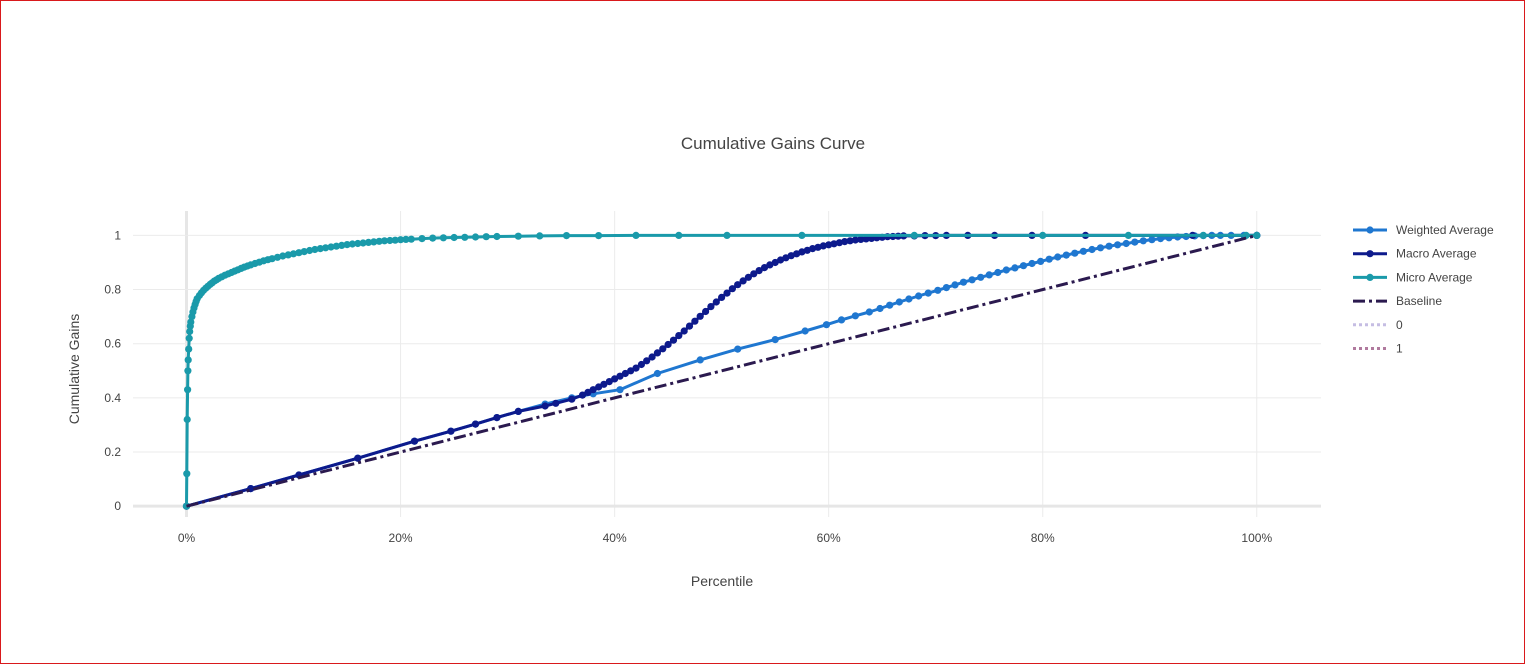  What do you see at coordinates (1423, 230) in the screenshot?
I see `legend-item-weighted-average: Weighted Average` at bounding box center [1423, 230].